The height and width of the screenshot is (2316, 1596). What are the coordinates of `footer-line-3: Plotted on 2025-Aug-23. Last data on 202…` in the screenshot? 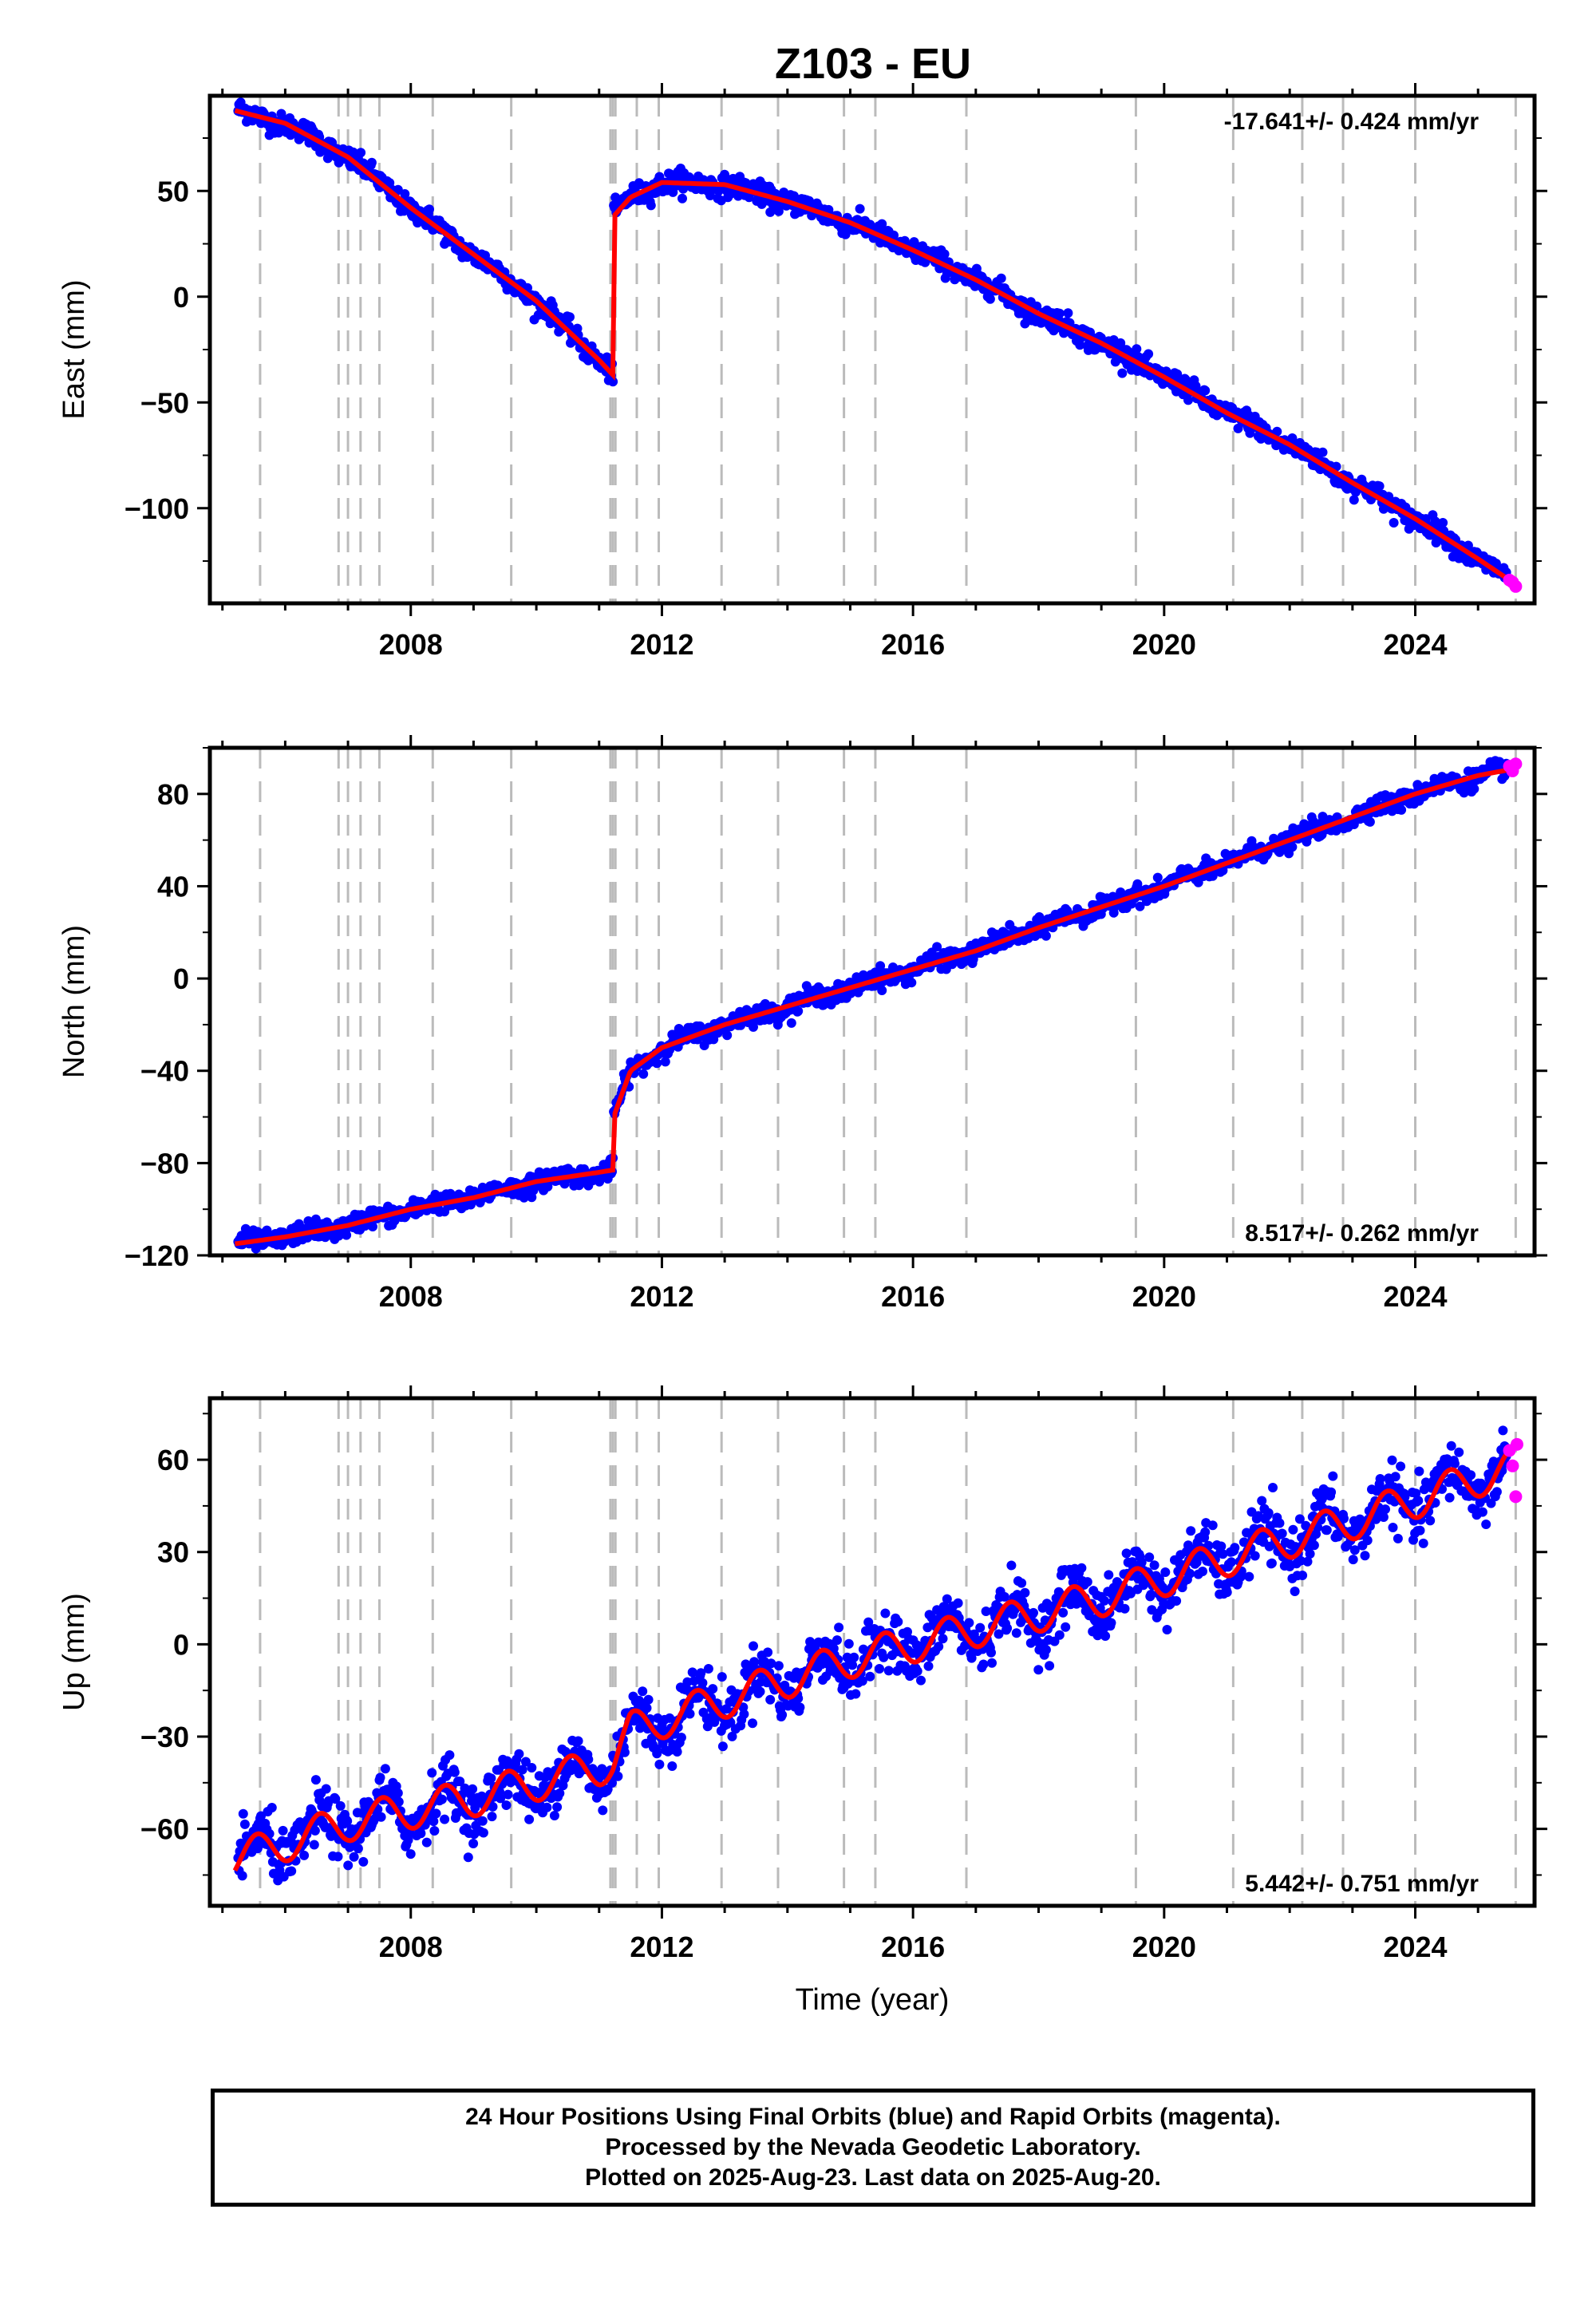 It's located at (873, 2177).